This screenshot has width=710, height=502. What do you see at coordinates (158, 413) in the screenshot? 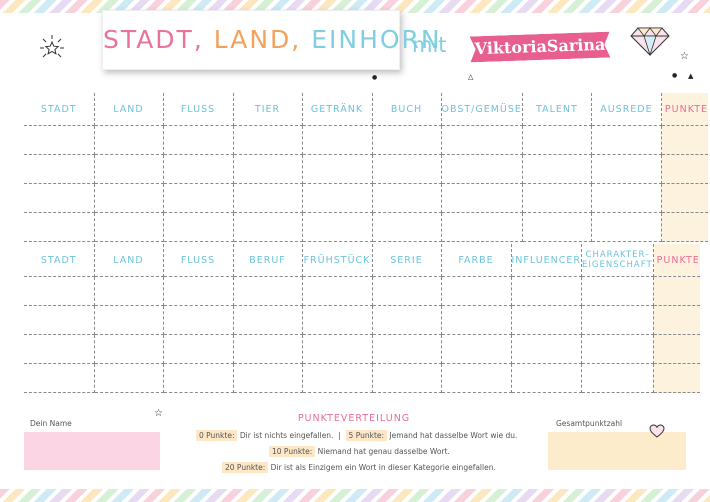
I see `star-icon: ☆` at bounding box center [158, 413].